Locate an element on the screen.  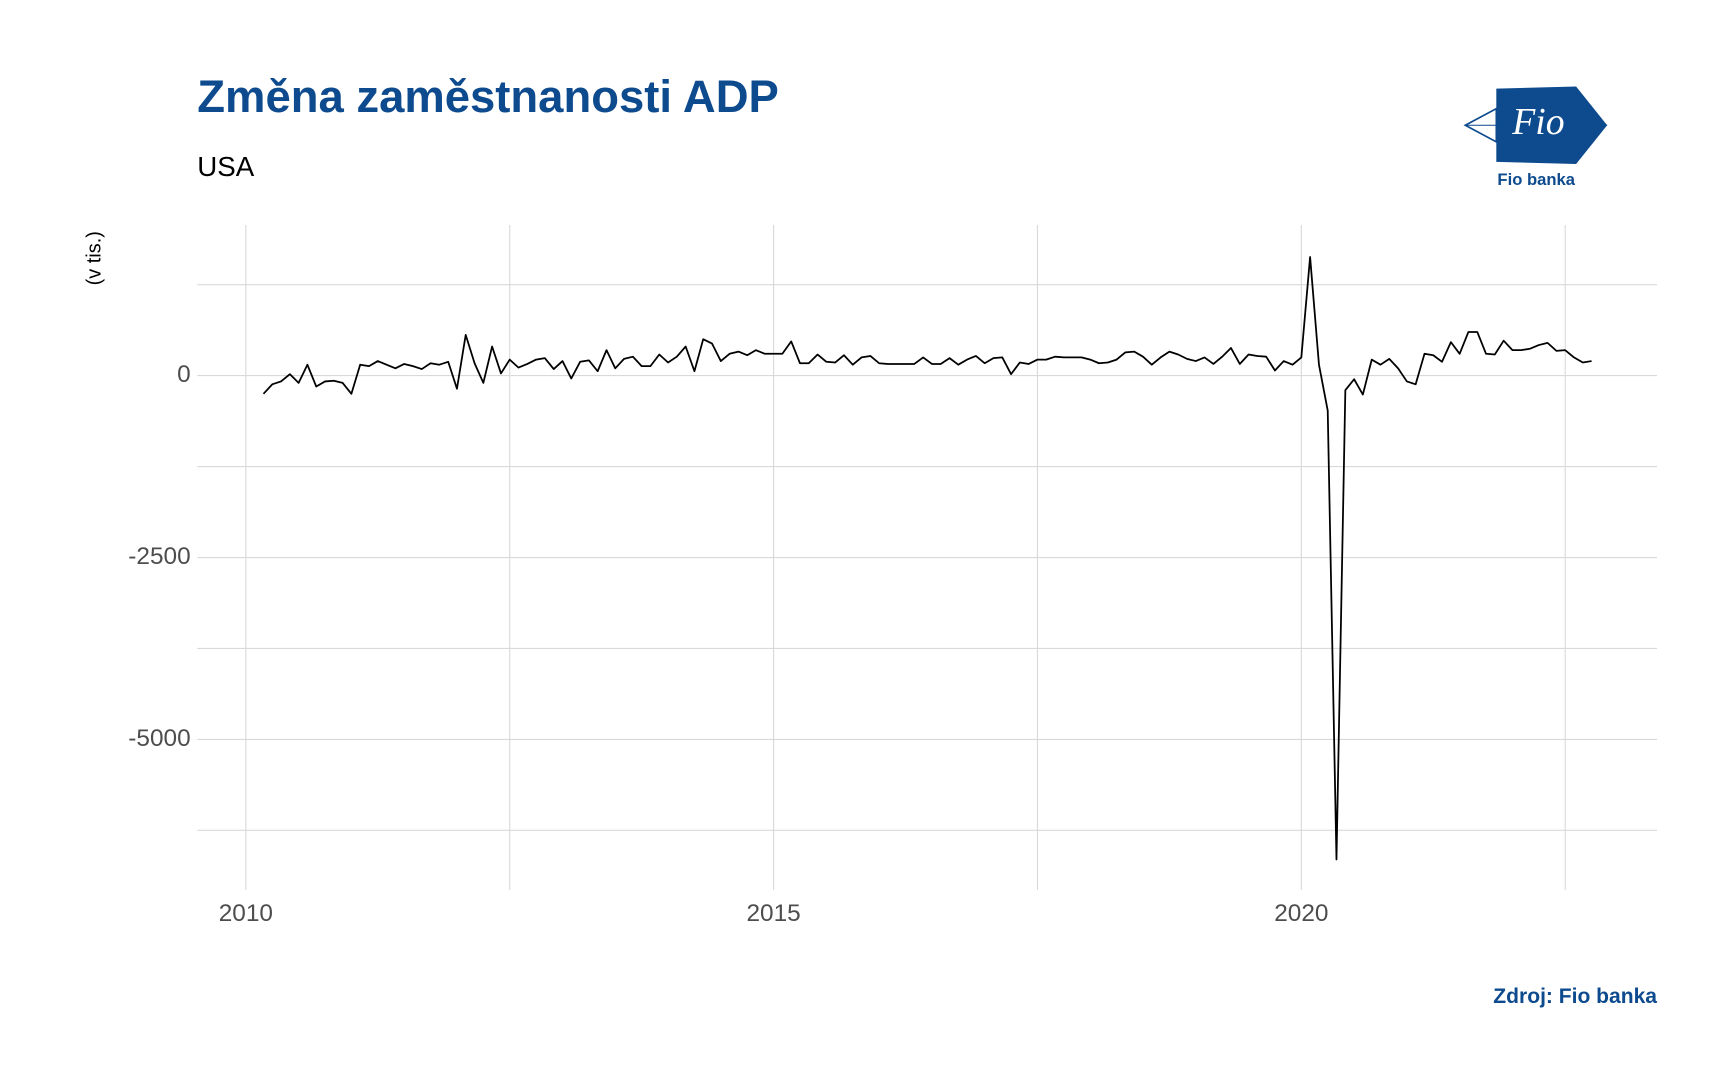
chart-title: Změna zaměstnanosti ADP is located at coordinates (488, 96).